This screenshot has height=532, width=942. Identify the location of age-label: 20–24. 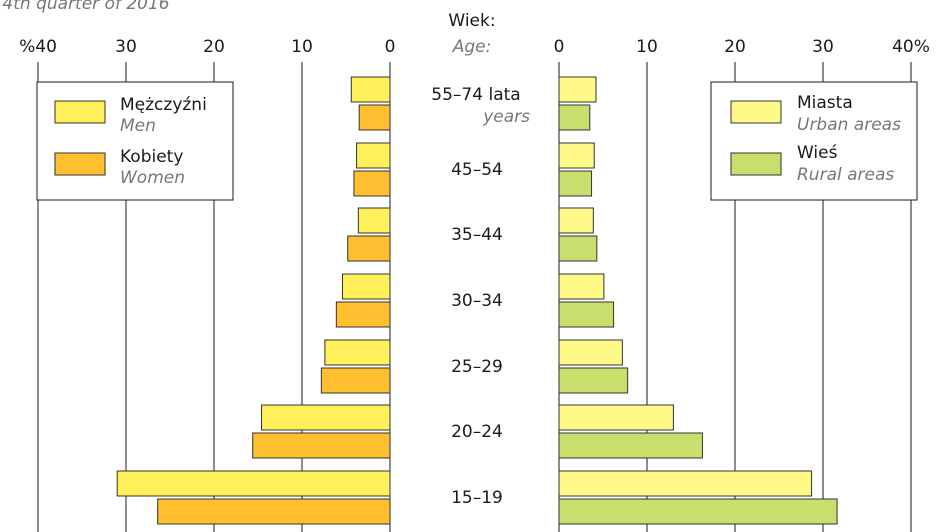
(477, 432).